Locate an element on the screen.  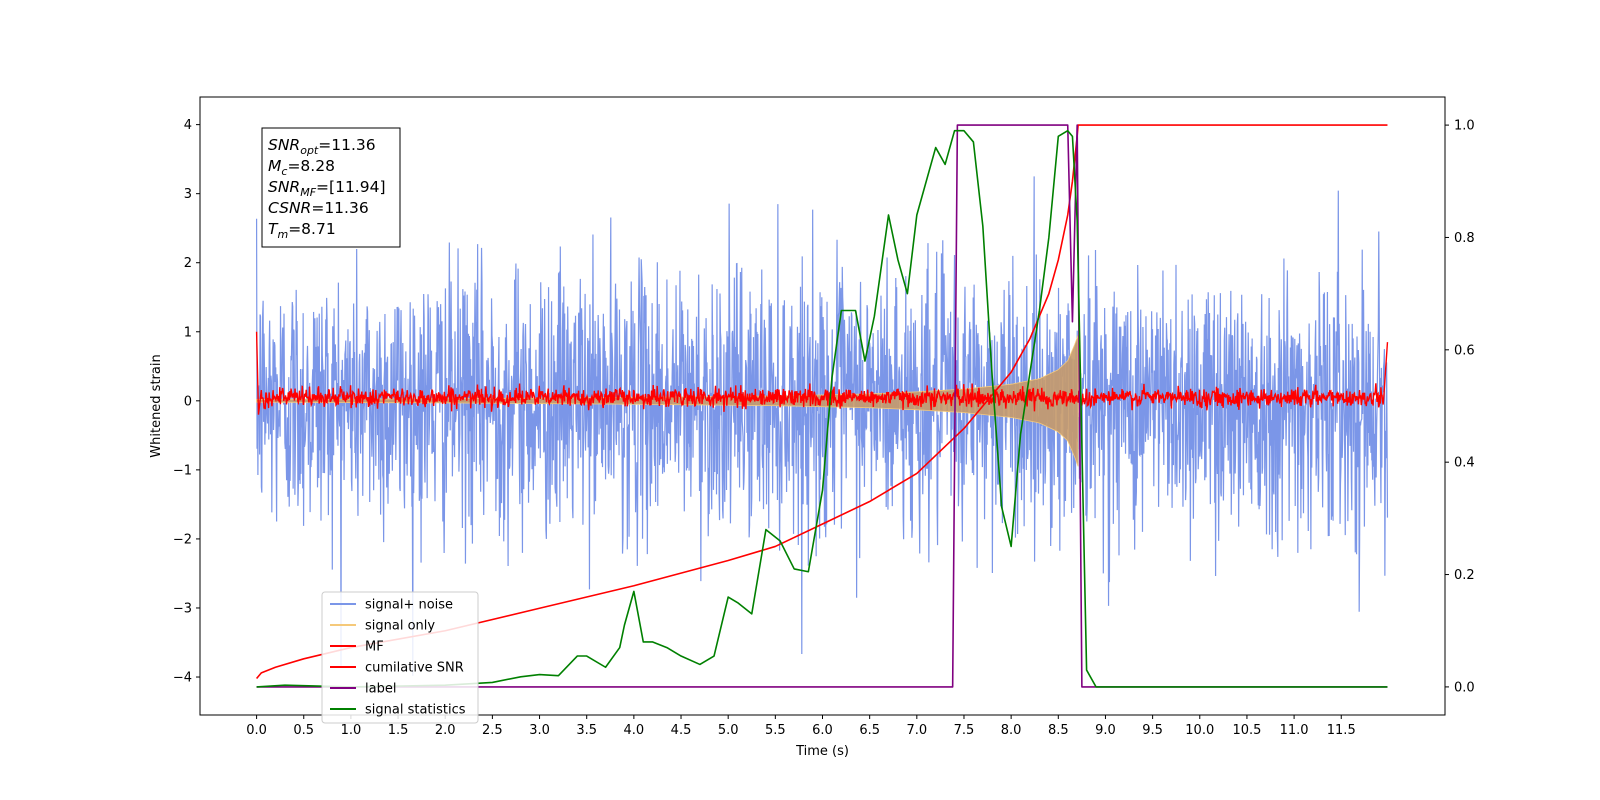
annotation-line: Mc=8.28 is located at coordinates (301, 167).